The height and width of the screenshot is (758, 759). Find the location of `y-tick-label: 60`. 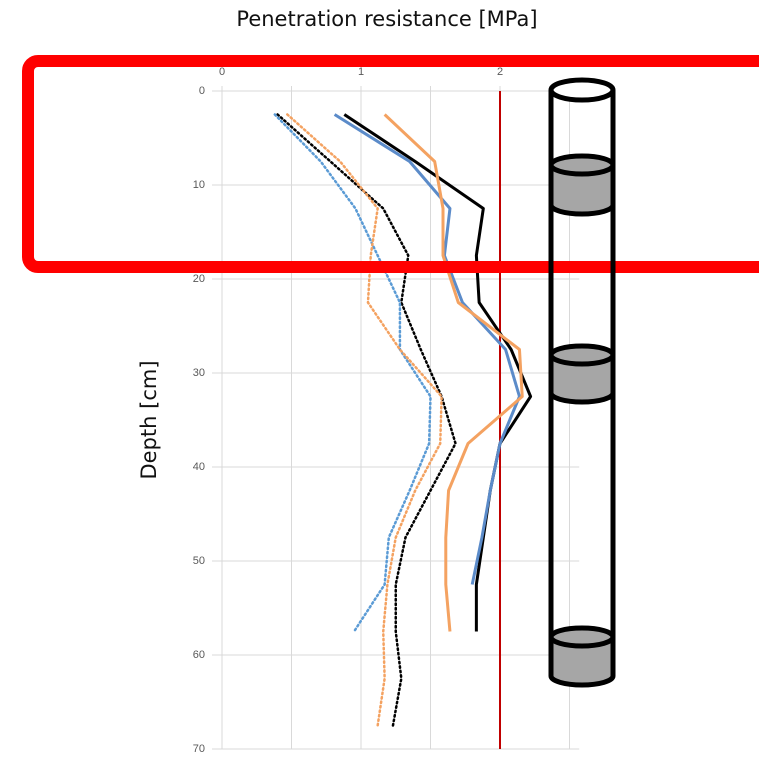

y-tick-label: 60 is located at coordinates (199, 655).